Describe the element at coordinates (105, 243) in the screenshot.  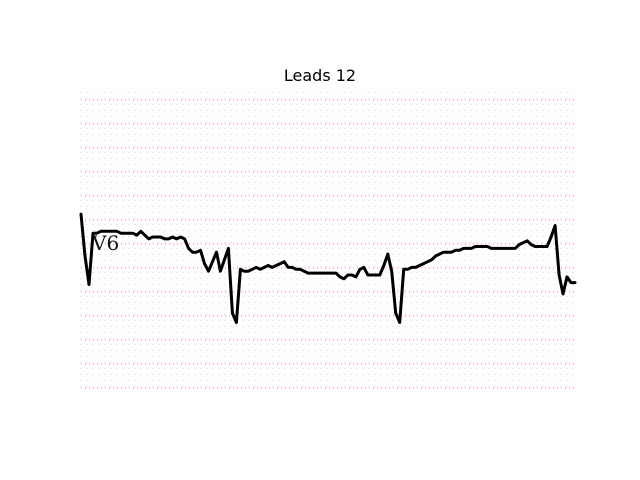
I see `lead-label: V6` at that location.